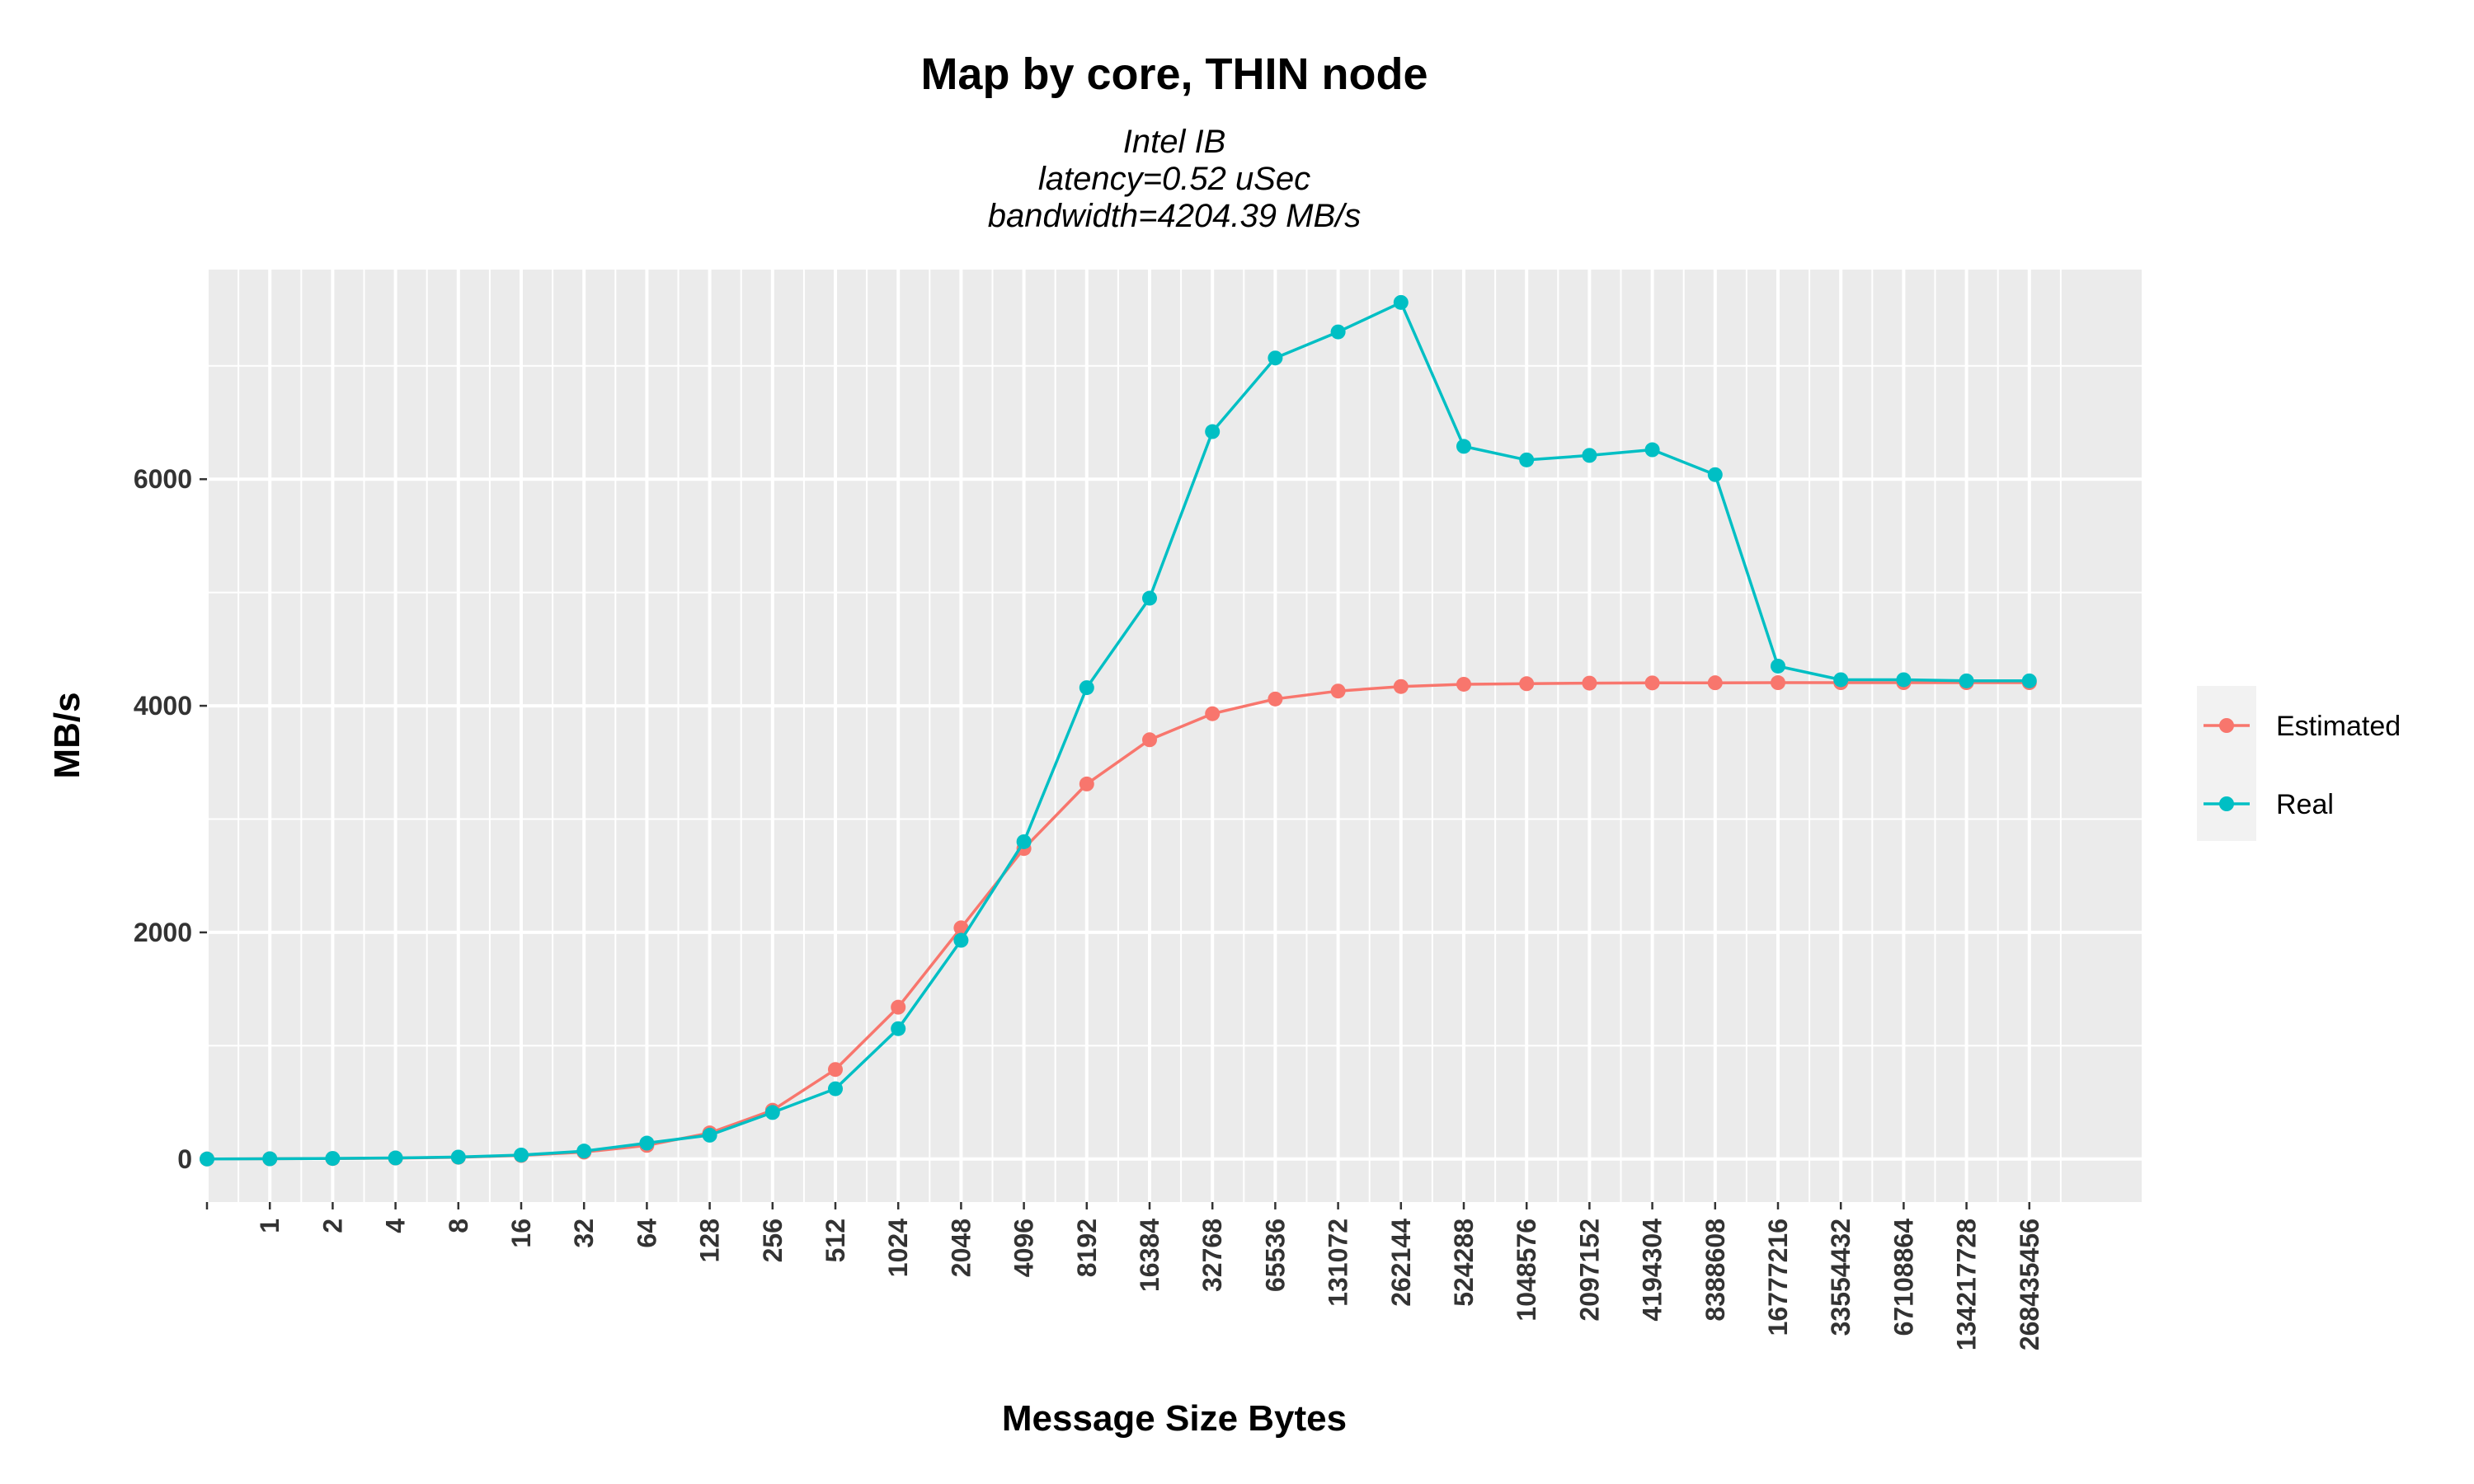 The height and width of the screenshot is (1484, 2474). Describe the element at coordinates (458, 1226) in the screenshot. I see `x-tick-label: 8` at that location.